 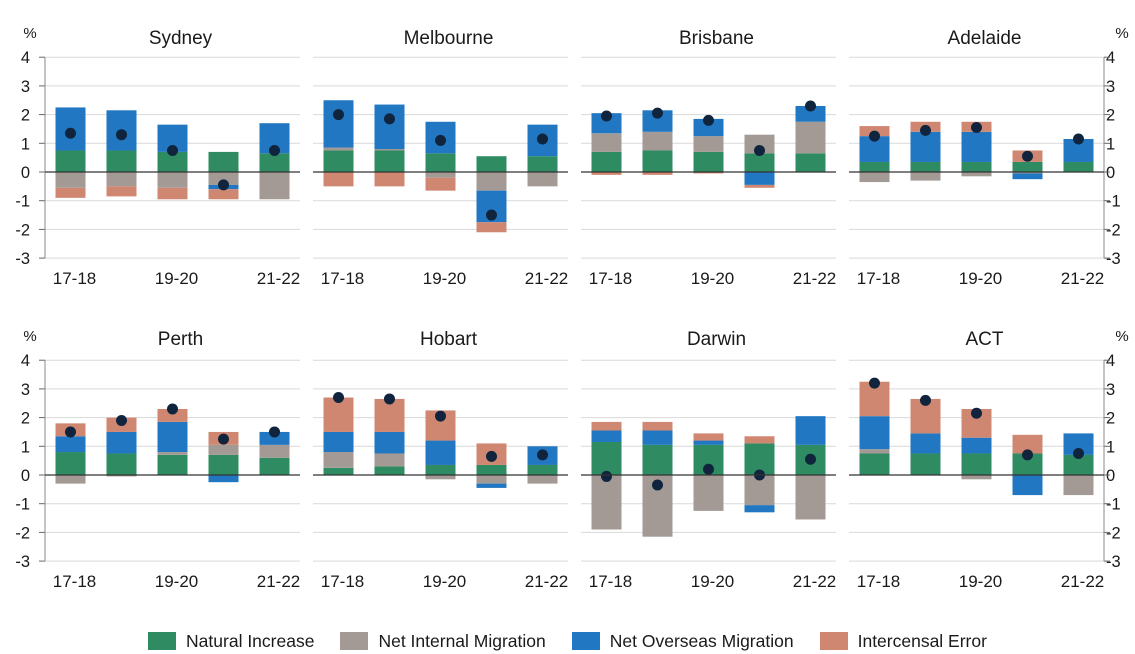 What do you see at coordinates (716, 38) in the screenshot?
I see `panel-title: Brisbane` at bounding box center [716, 38].